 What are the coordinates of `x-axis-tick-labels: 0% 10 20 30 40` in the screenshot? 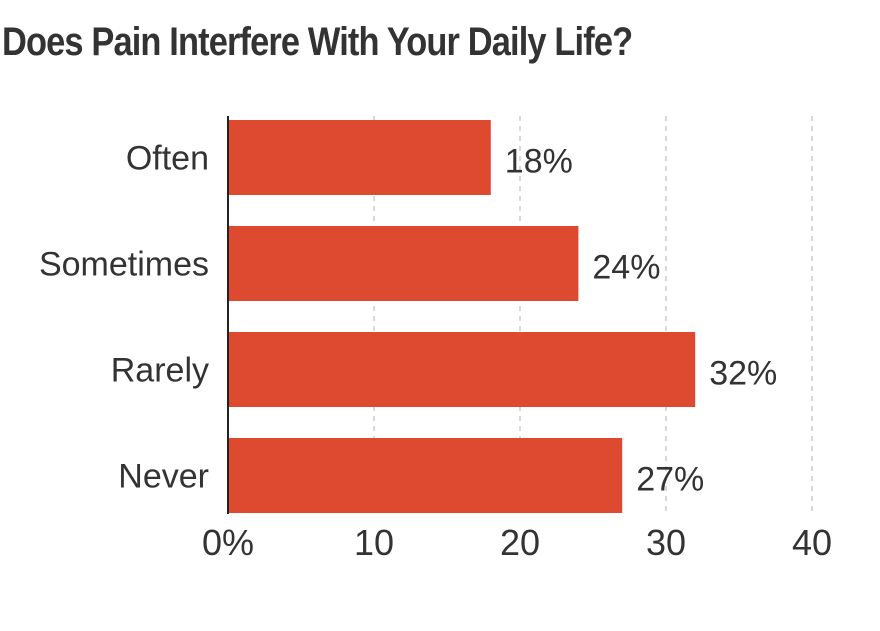 It's located at (517, 542).